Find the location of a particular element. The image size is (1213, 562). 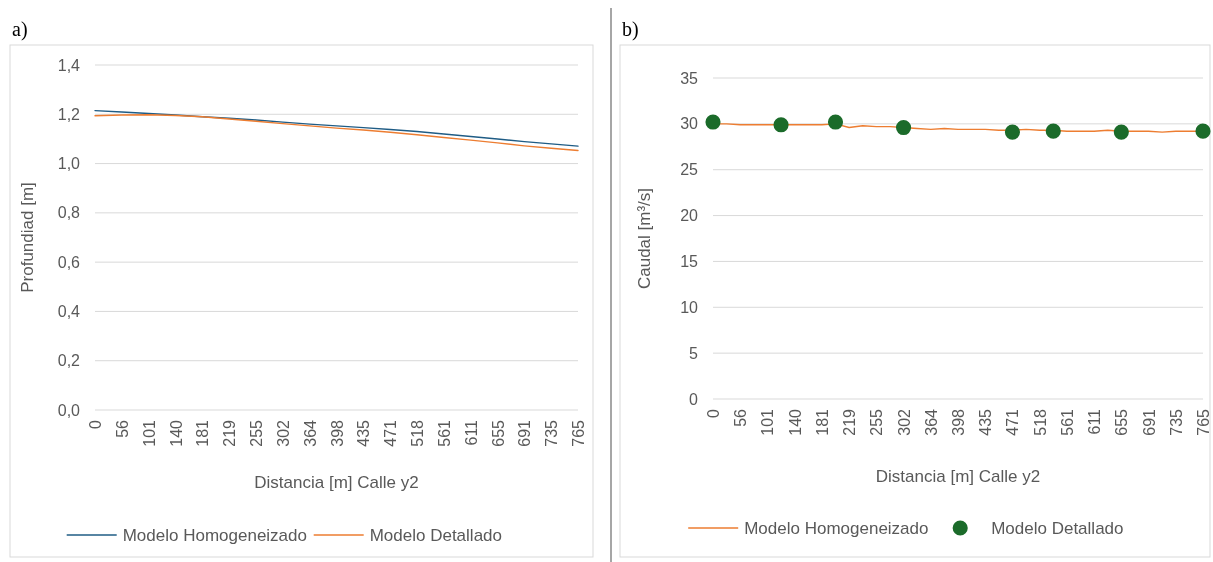

y-tick-label: 20 is located at coordinates (689, 216).